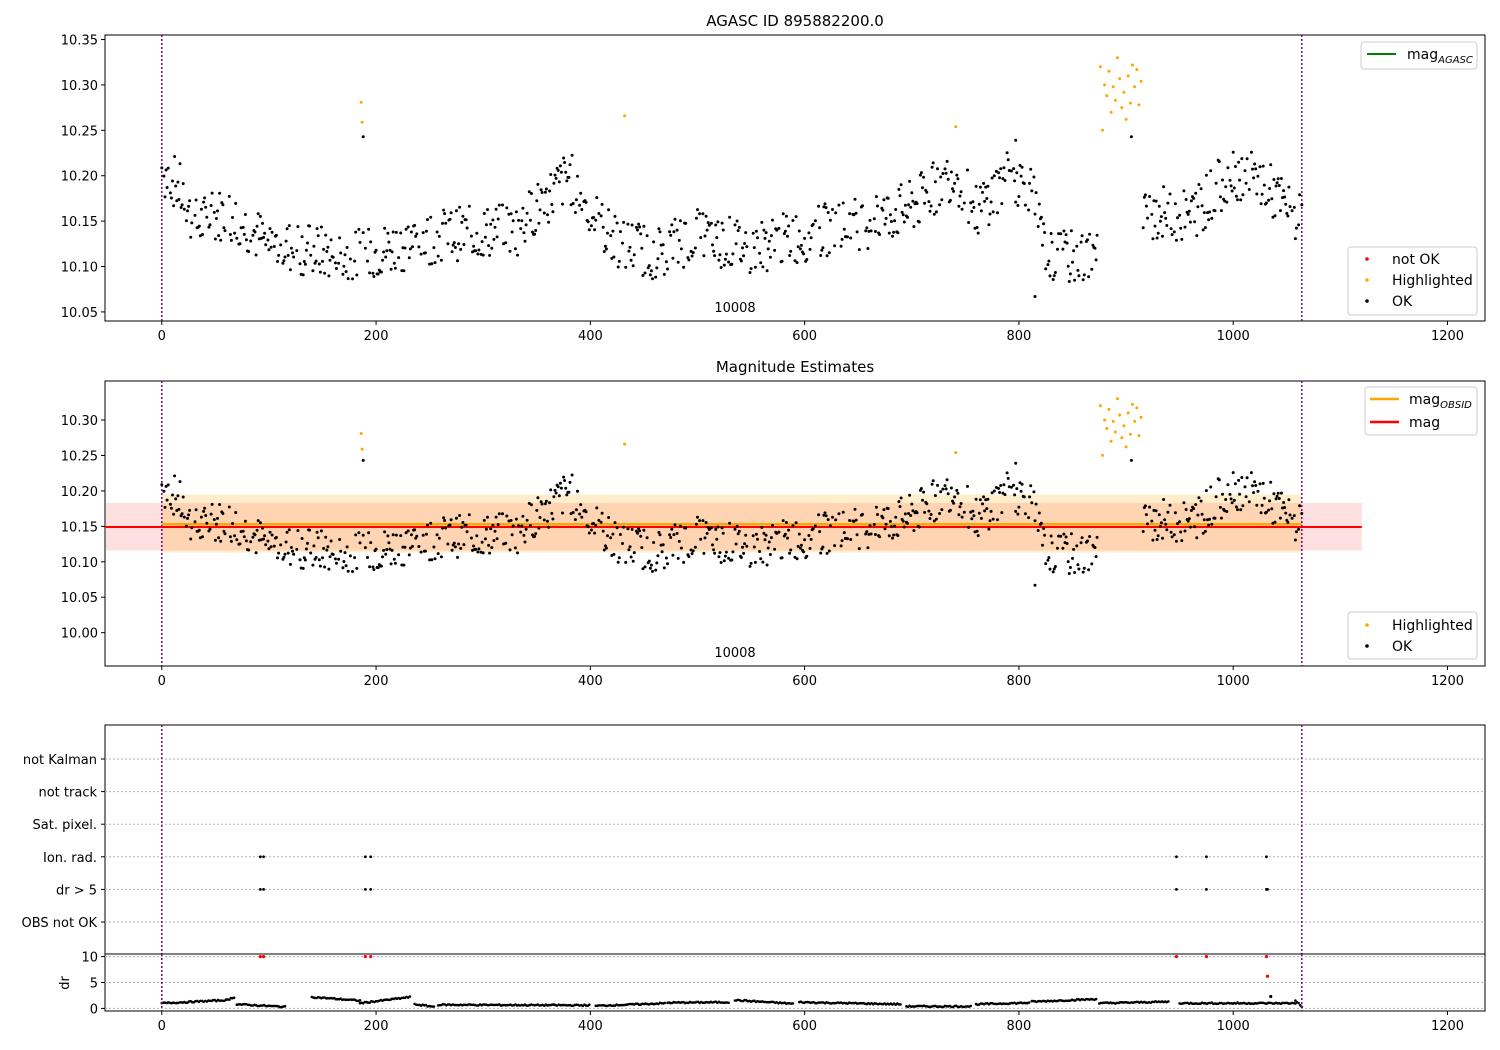 Image resolution: width=1500 pixels, height=1050 pixels. What do you see at coordinates (79, 527) in the screenshot?
I see `y-tick-label: 10.15` at bounding box center [79, 527].